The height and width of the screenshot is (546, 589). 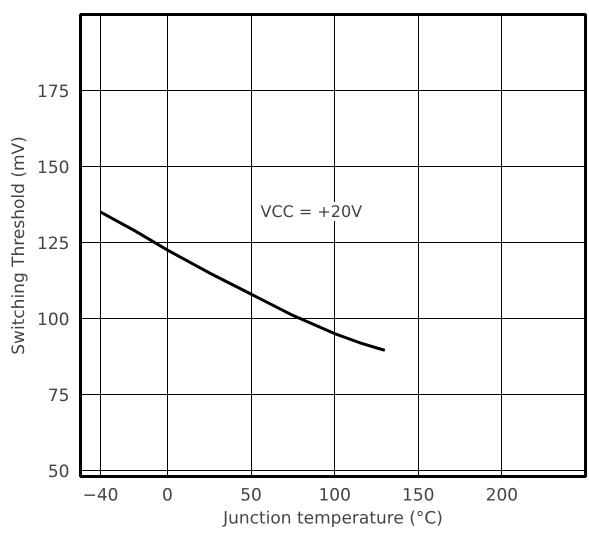 What do you see at coordinates (332, 518) in the screenshot?
I see `x-axis-title: Junction temperature (°C)` at bounding box center [332, 518].